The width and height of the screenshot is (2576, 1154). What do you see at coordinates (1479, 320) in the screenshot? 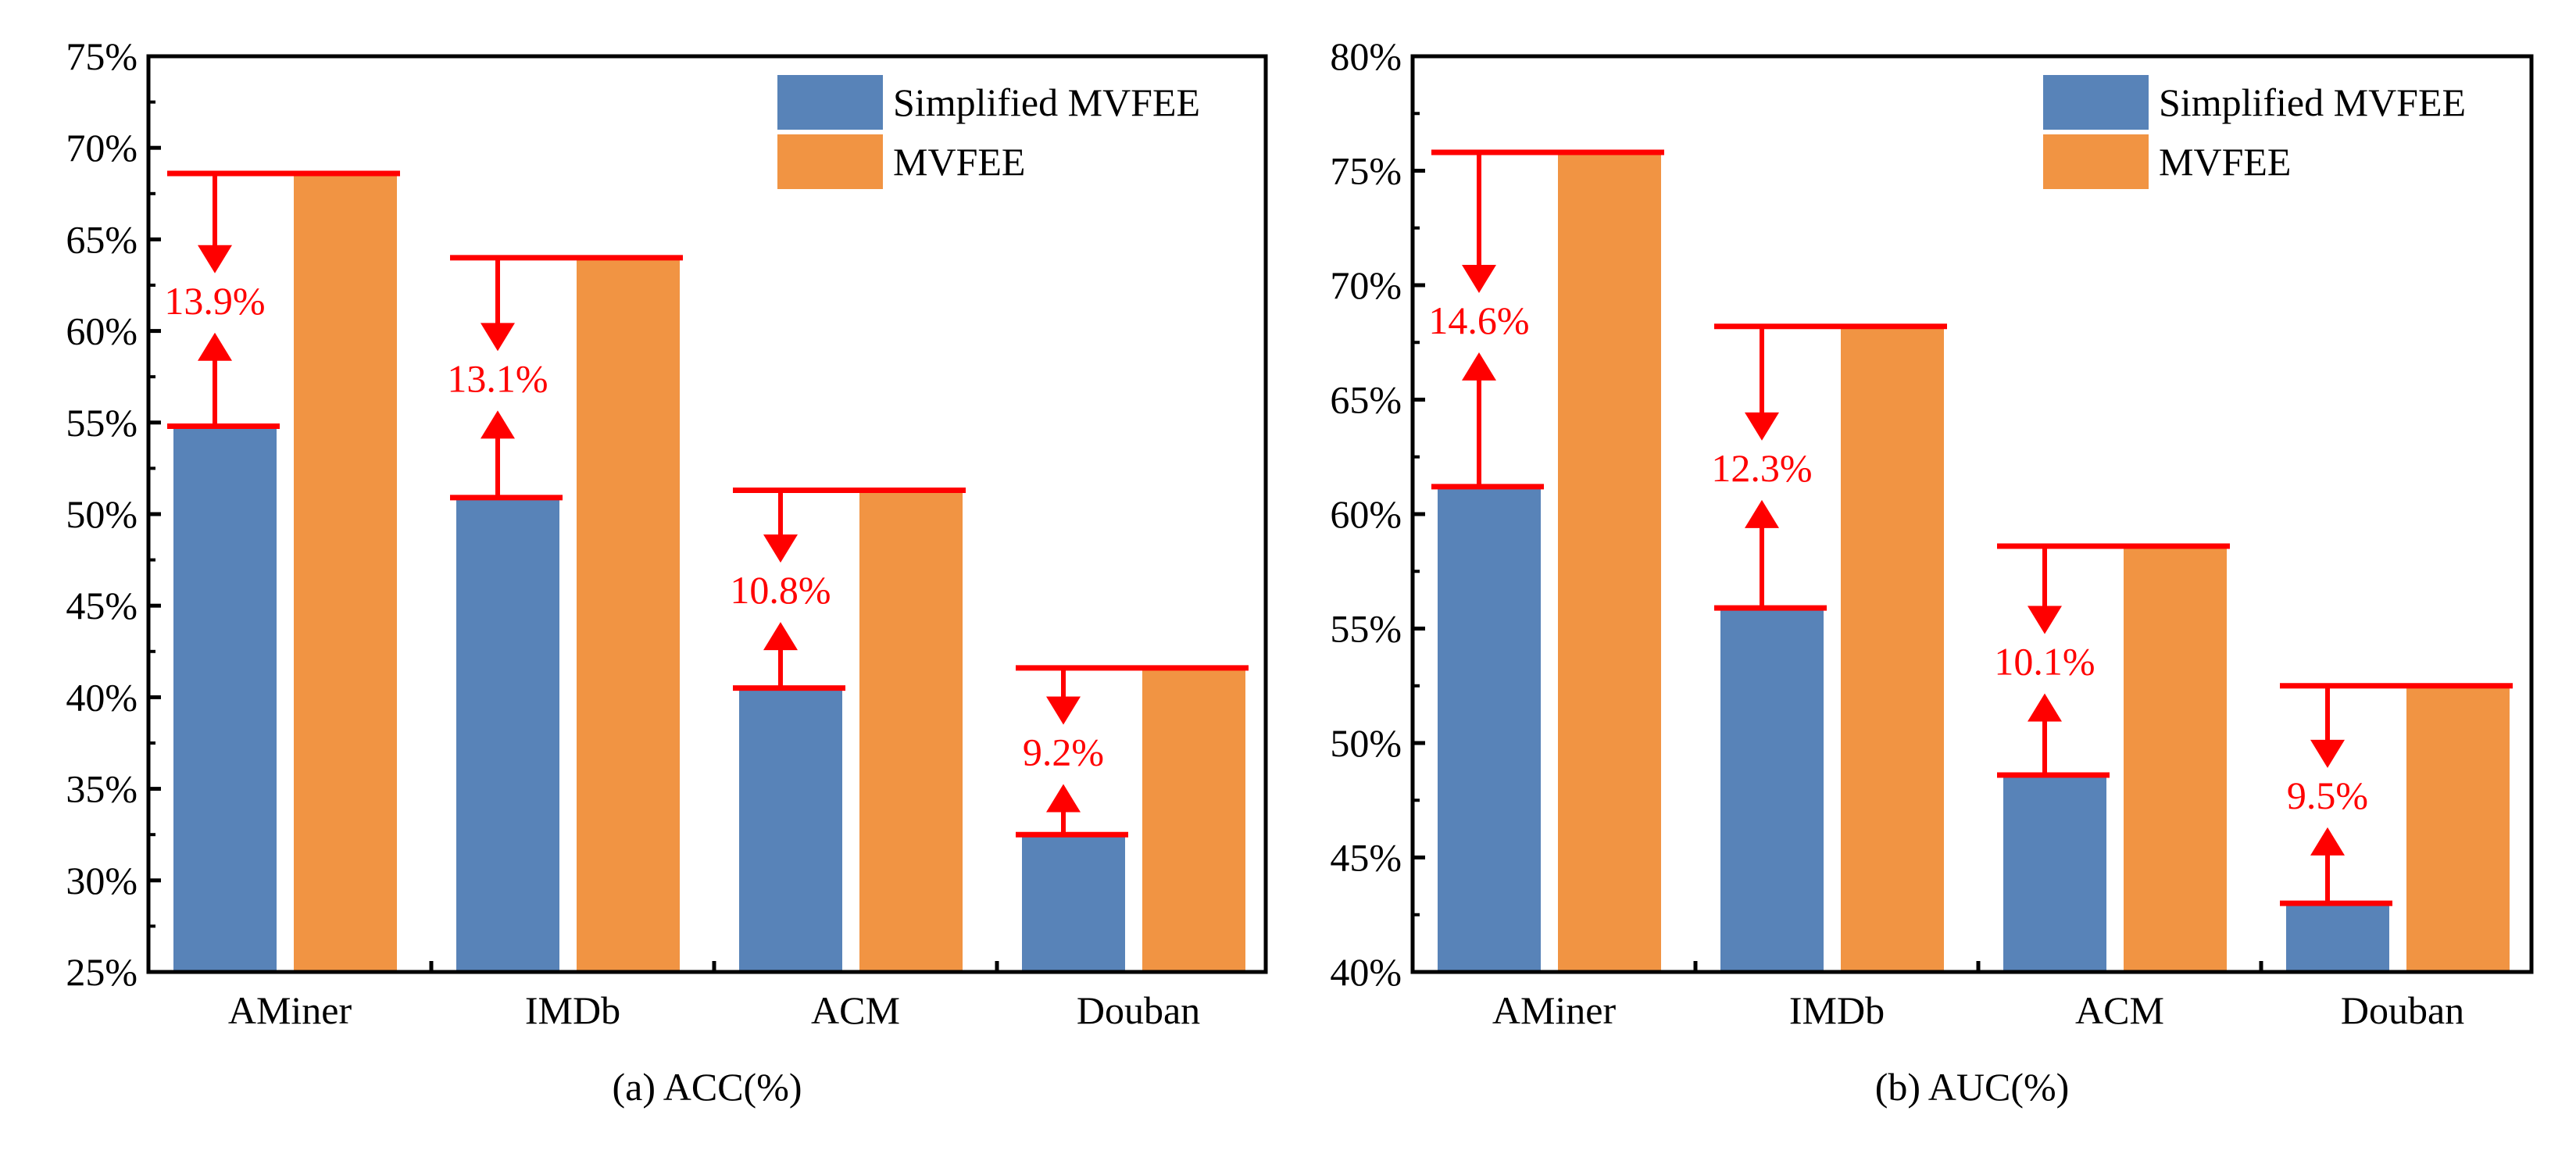
I see `gap-label-aminer: 14.6%` at bounding box center [1479, 320].